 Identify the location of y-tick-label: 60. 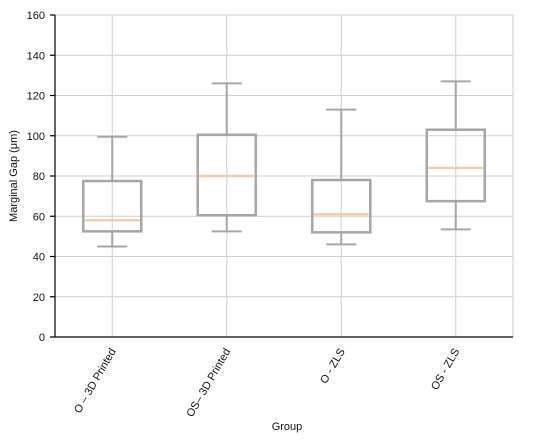
(39, 217).